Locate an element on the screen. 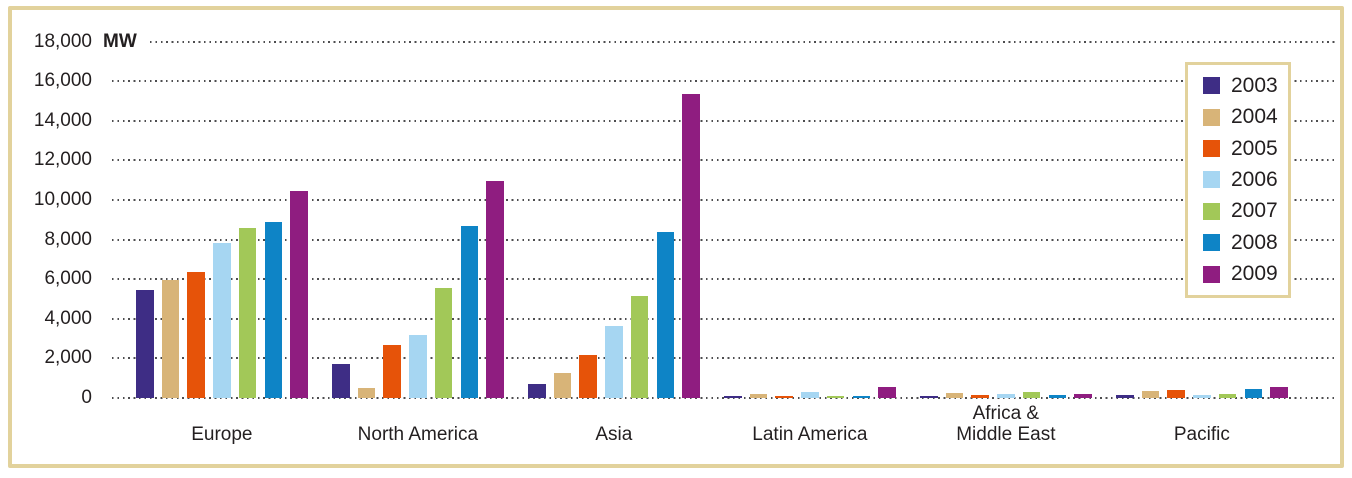 Image resolution: width=1352 pixels, height=478 pixels. bar-2007-latin-america is located at coordinates (835, 397).